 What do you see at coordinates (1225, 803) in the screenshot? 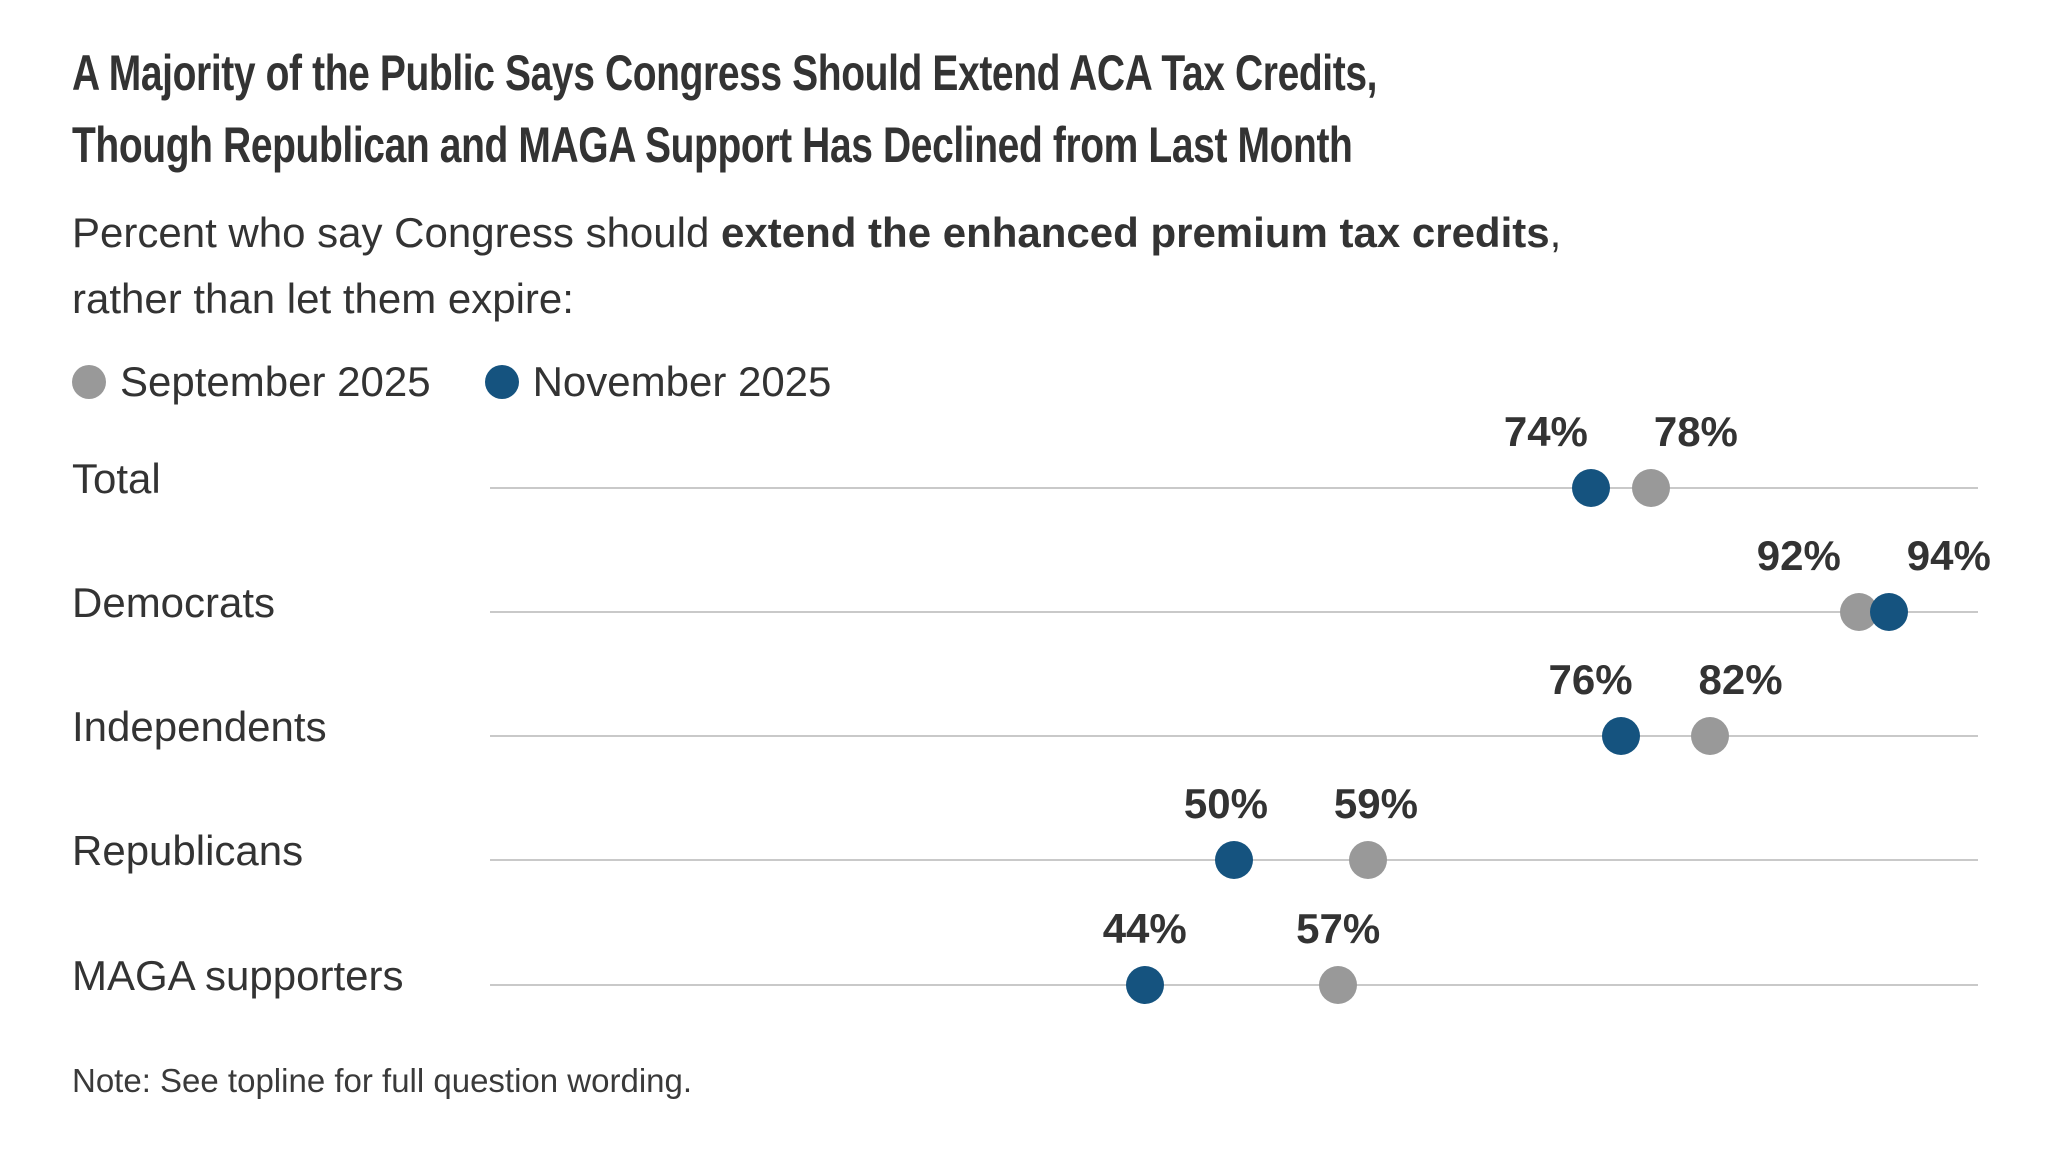
I see `value-label: 50%` at bounding box center [1225, 803].